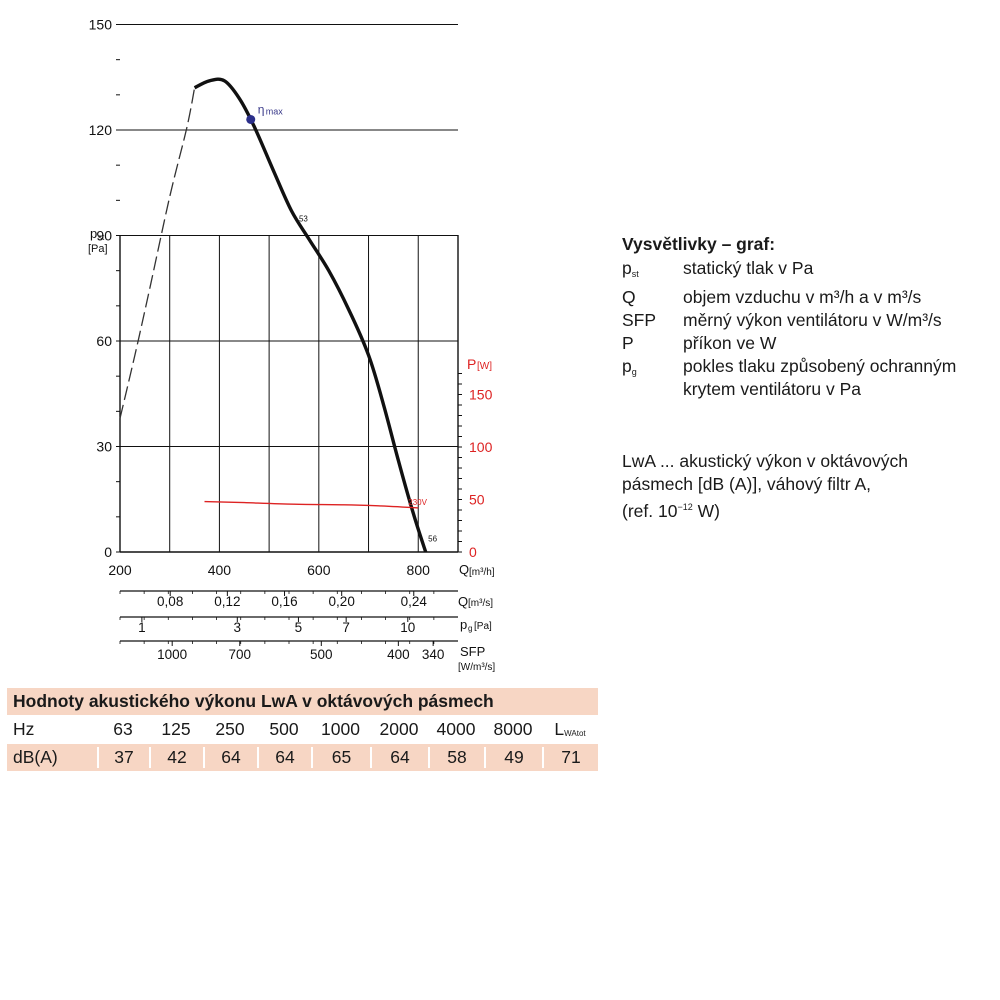 This screenshot has width=1000, height=1000. Describe the element at coordinates (123, 729) in the screenshot. I see `band-frequency: 63` at that location.